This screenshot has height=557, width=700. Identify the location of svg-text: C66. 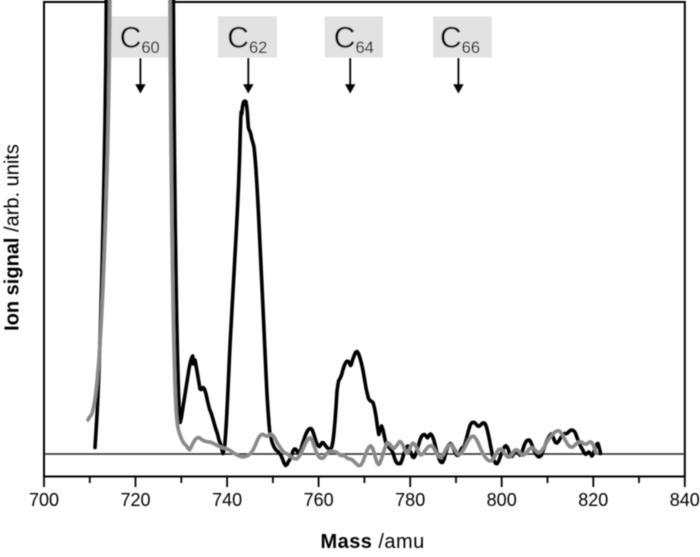
(460, 39).